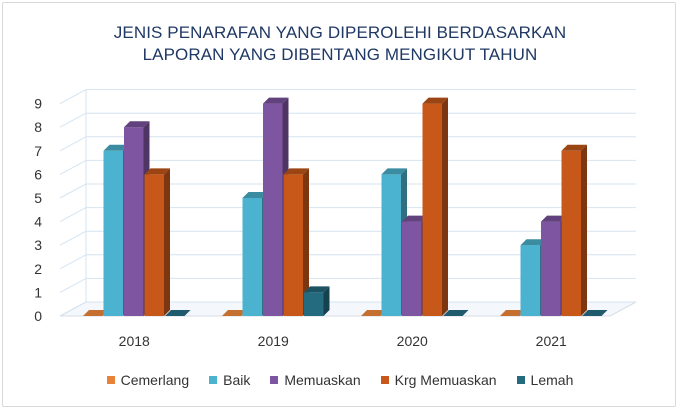 Image resolution: width=680 pixels, height=411 pixels. I want to click on legend-item: Baik, so click(229, 380).